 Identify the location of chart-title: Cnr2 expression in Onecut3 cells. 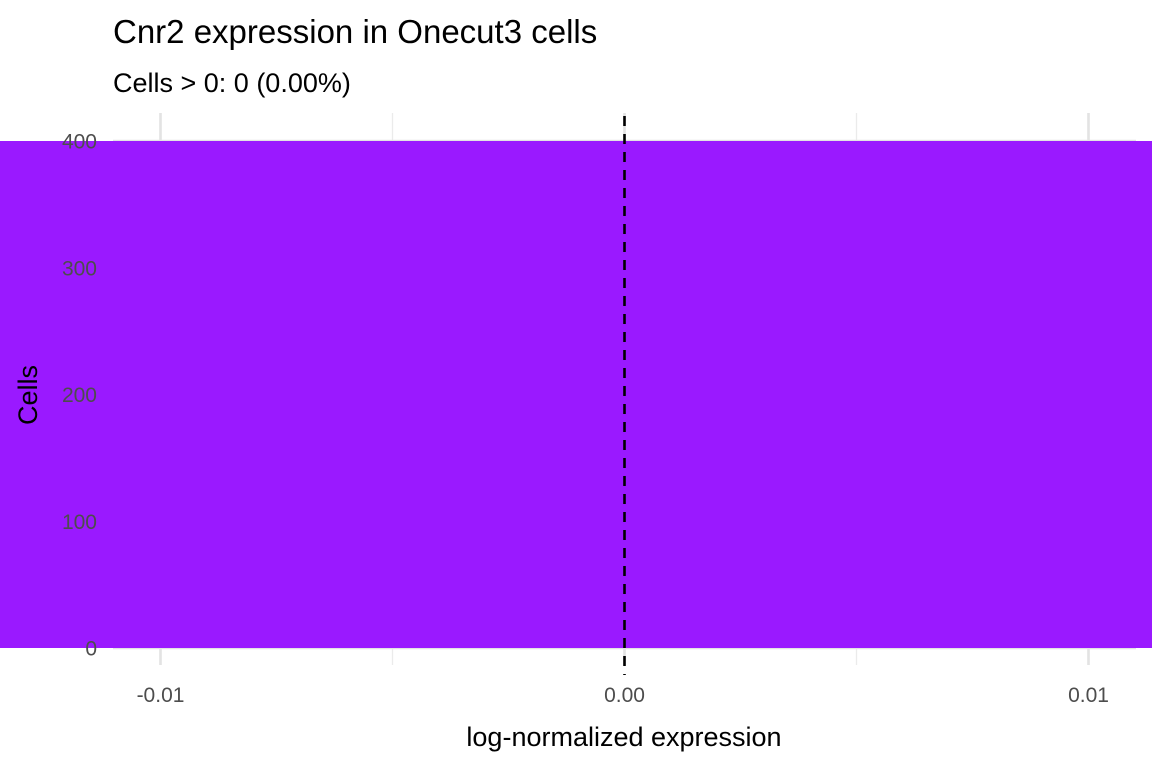
(355, 31).